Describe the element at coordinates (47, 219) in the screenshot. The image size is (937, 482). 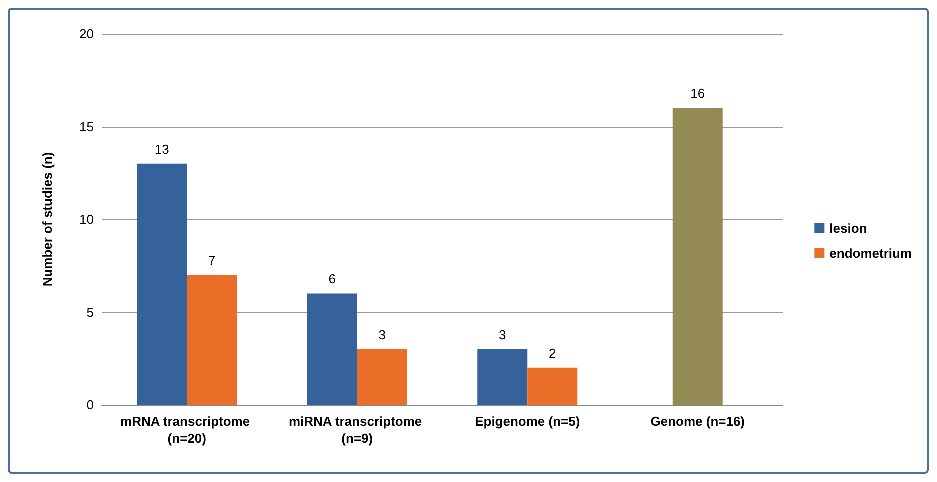
I see `y-axis-title: Number of studies (n)` at that location.